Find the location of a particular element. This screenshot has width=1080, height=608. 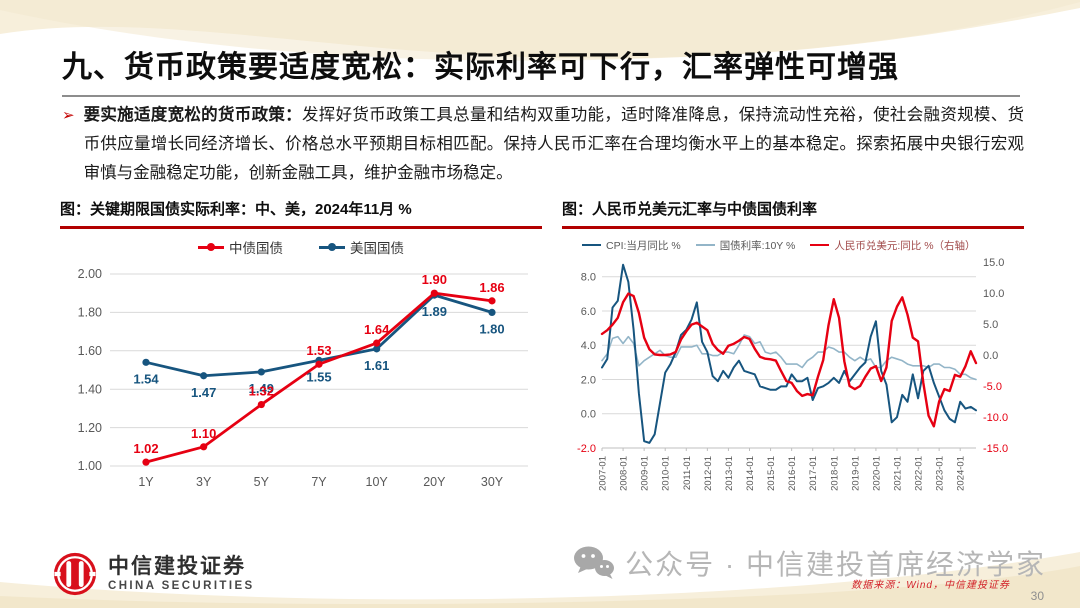

svg-text: 8.0 is located at coordinates (588, 278).